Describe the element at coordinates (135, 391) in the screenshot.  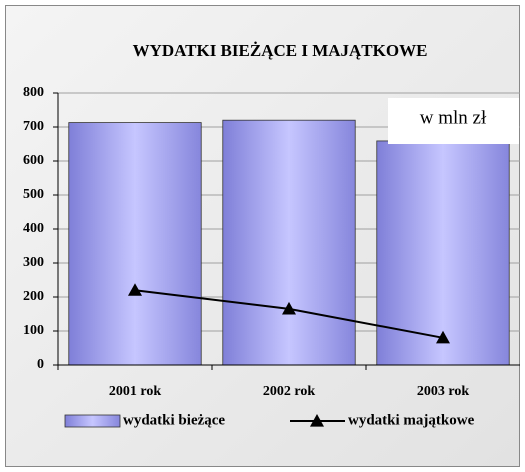
I see `x-tick-label: 2001 rok` at that location.